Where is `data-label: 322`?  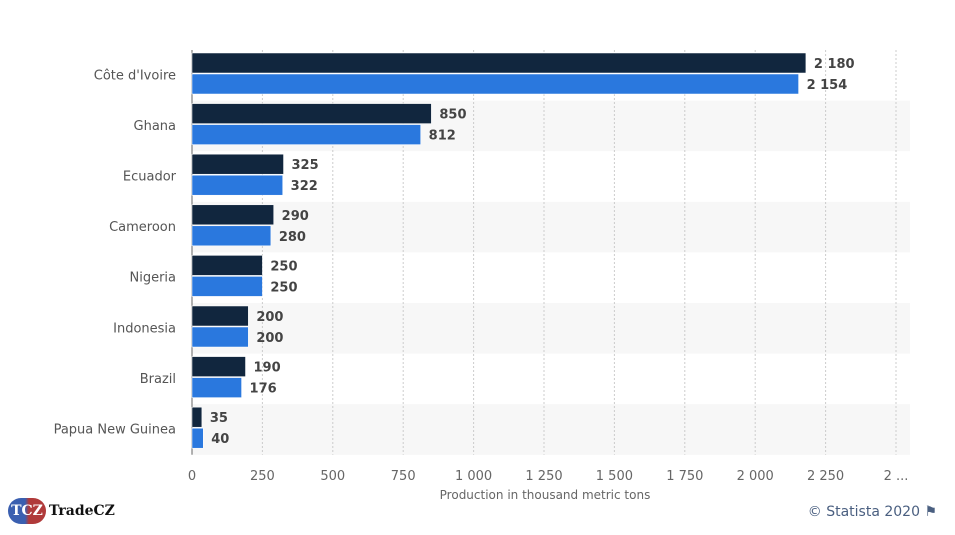 data-label: 322 is located at coordinates (304, 186).